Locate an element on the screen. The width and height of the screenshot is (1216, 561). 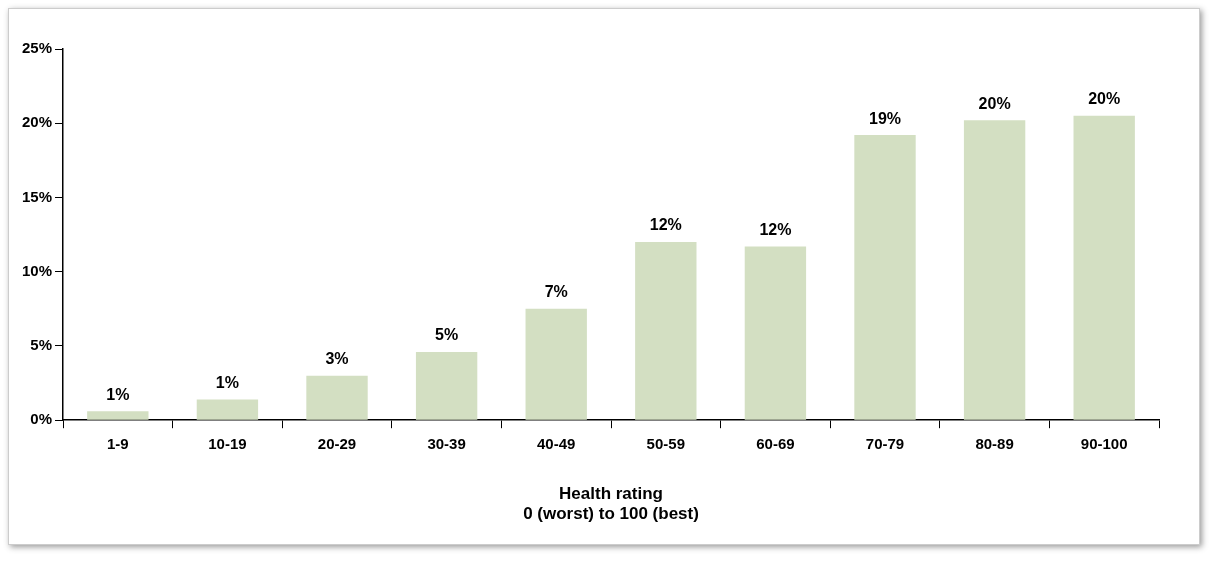
x-tick-label: 90-100 is located at coordinates (1104, 444).